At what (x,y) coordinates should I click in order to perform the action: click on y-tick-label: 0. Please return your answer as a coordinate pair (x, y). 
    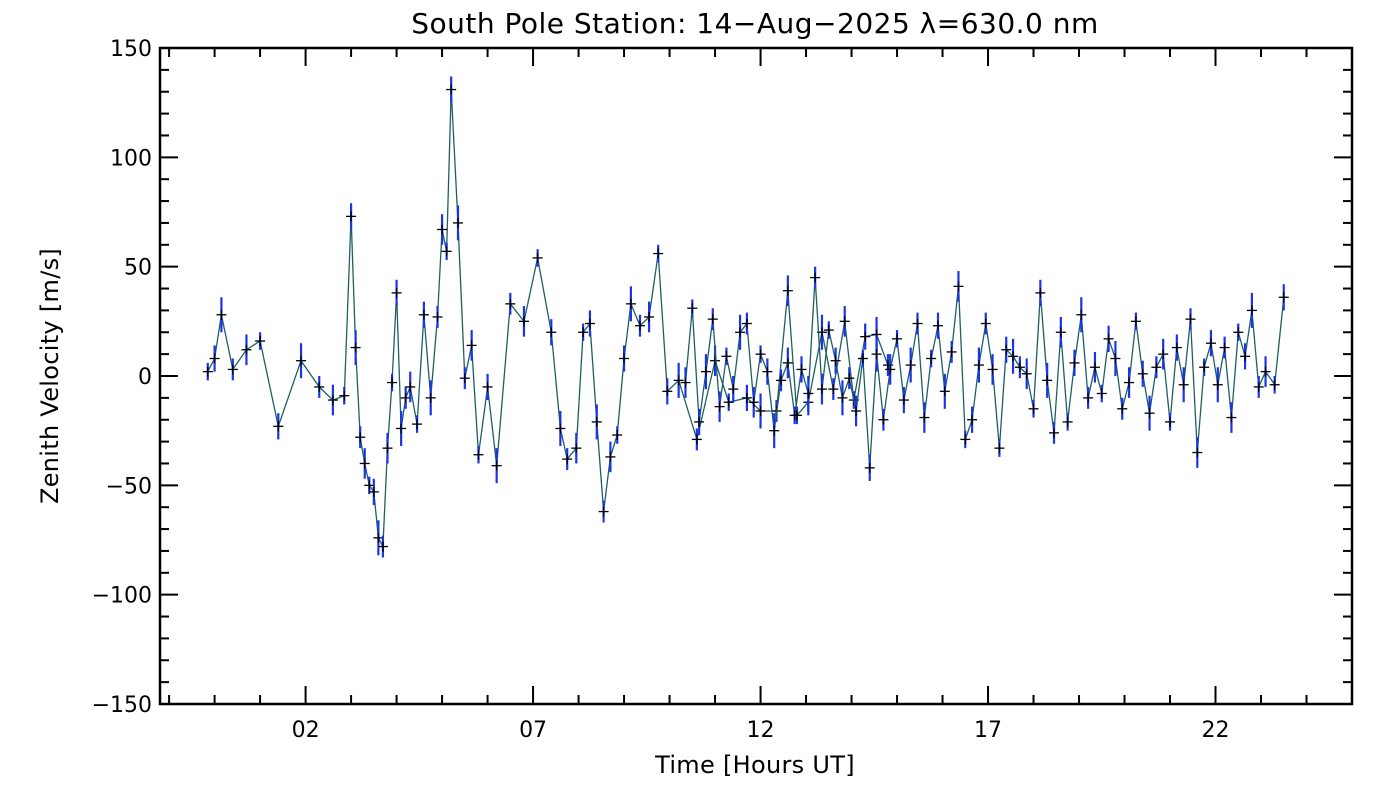
    Looking at the image, I should click on (145, 377).